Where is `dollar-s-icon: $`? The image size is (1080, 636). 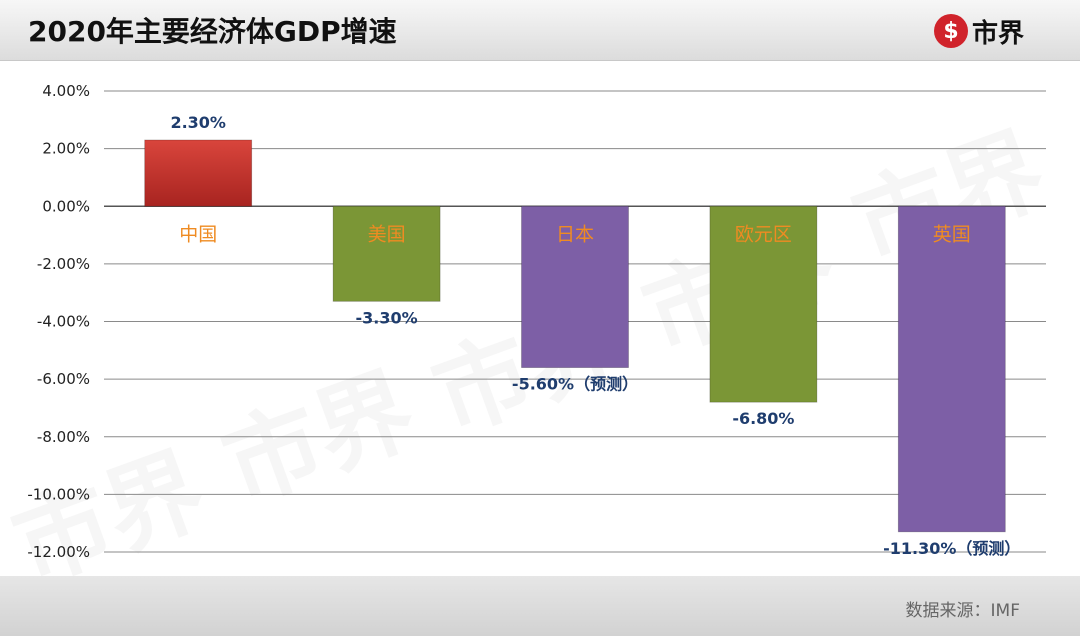 dollar-s-icon: $ is located at coordinates (950, 31).